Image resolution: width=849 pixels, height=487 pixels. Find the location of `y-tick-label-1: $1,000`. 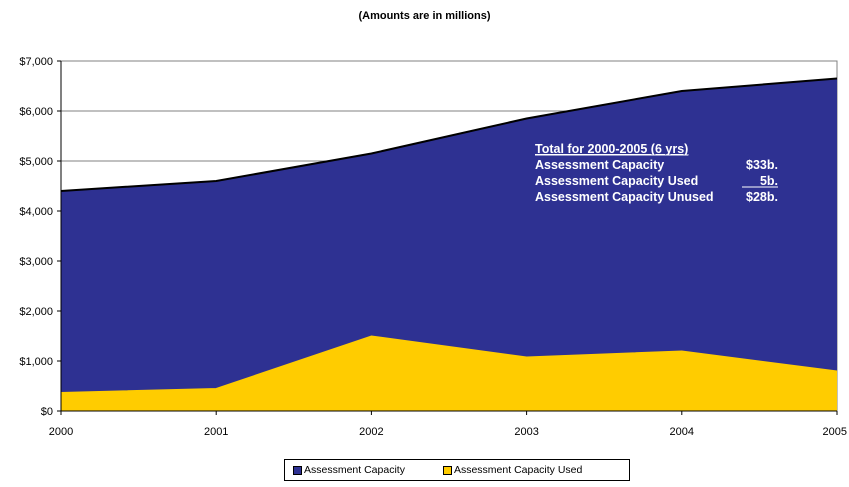

y-tick-label-1: $1,000 is located at coordinates (36, 362).